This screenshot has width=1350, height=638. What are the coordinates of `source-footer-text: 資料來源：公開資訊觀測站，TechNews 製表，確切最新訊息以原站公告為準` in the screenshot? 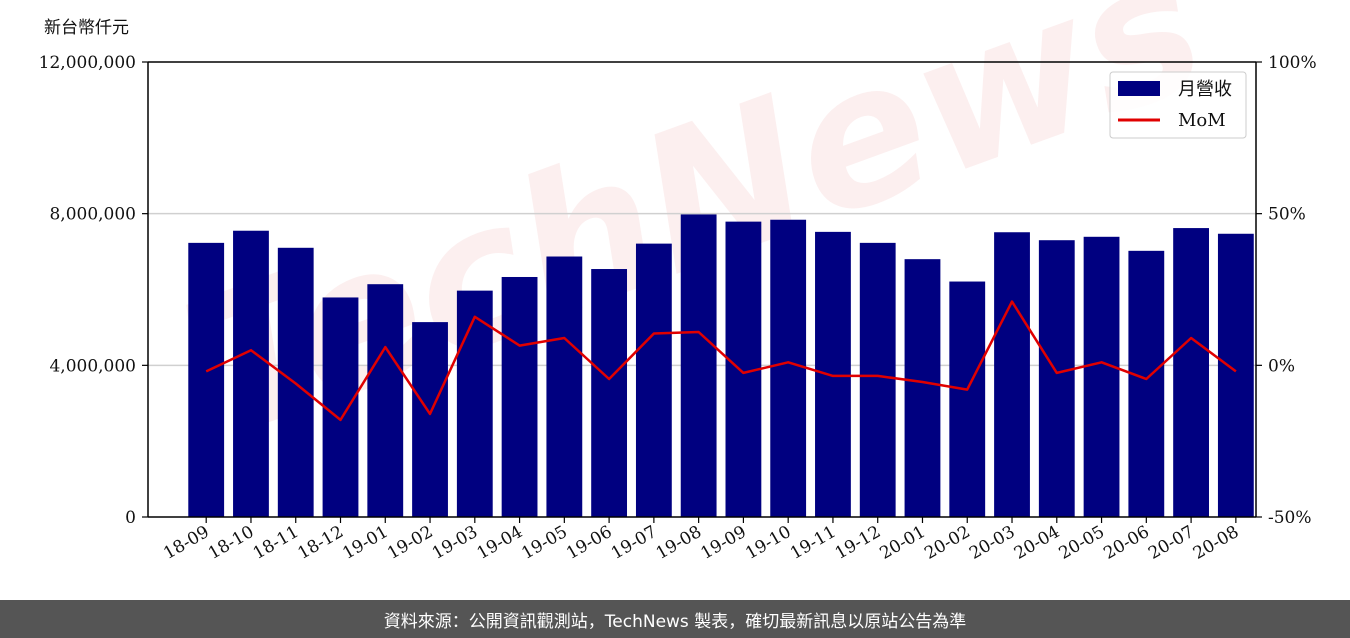 It's located at (675, 621).